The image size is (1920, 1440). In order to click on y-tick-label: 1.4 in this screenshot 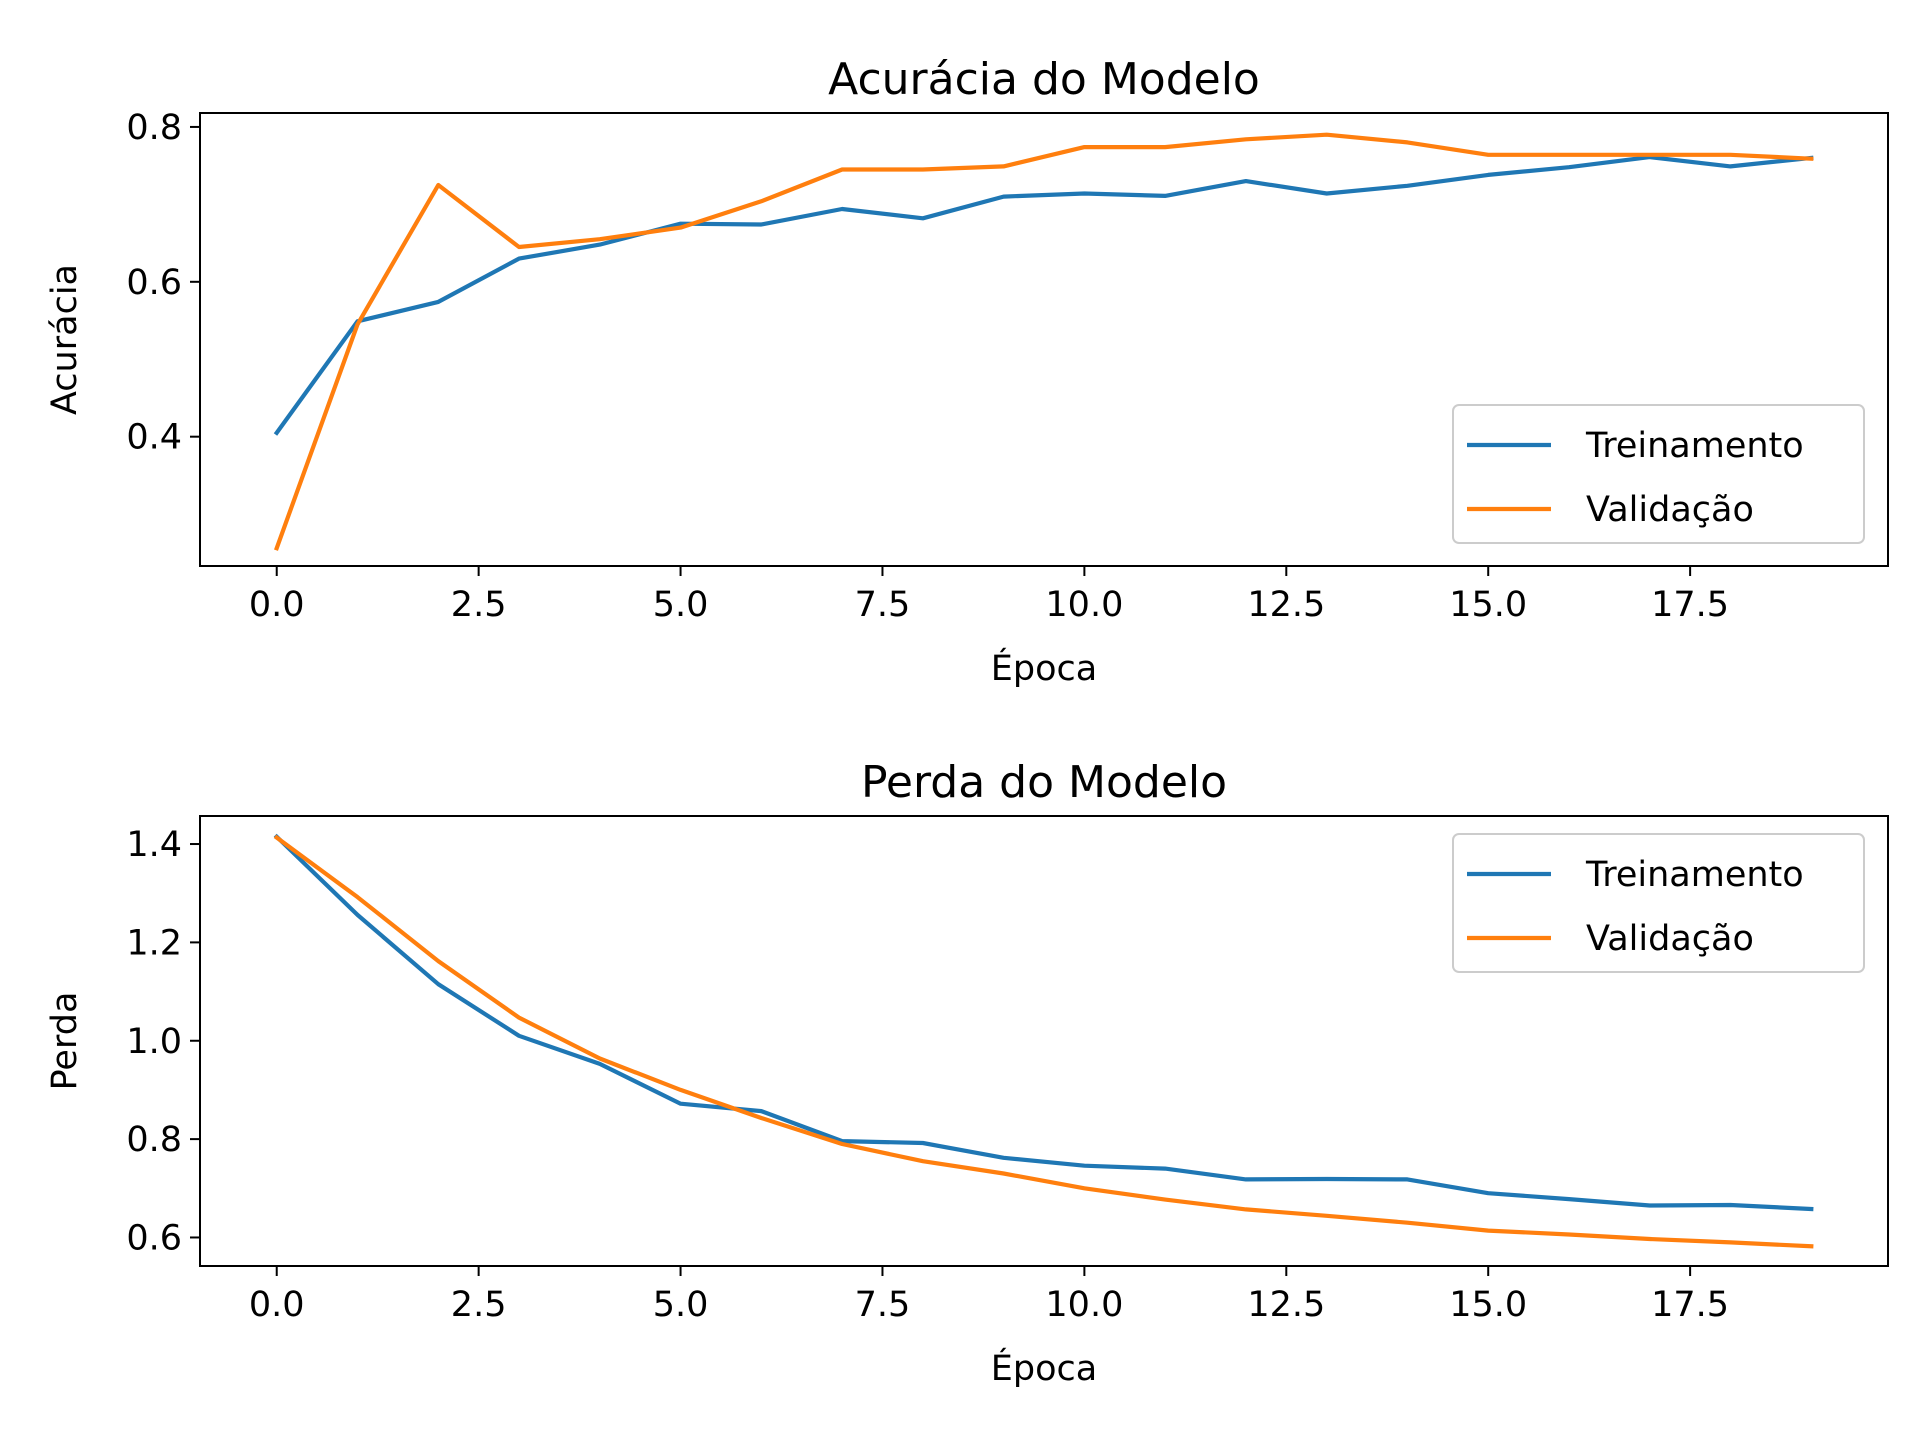, I will do `click(154, 845)`.